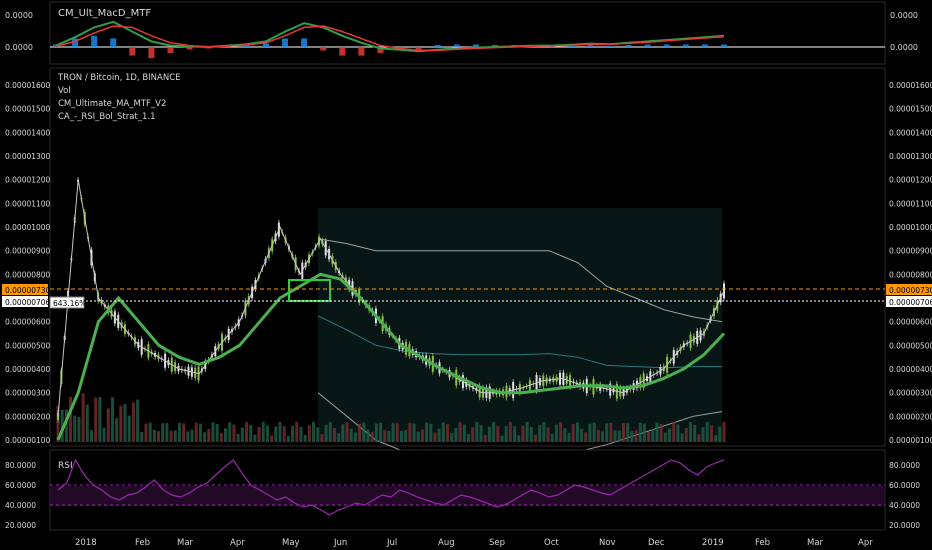 This screenshot has height=550, width=932. What do you see at coordinates (391, 543) in the screenshot?
I see `x-axis-label: Jul` at bounding box center [391, 543].